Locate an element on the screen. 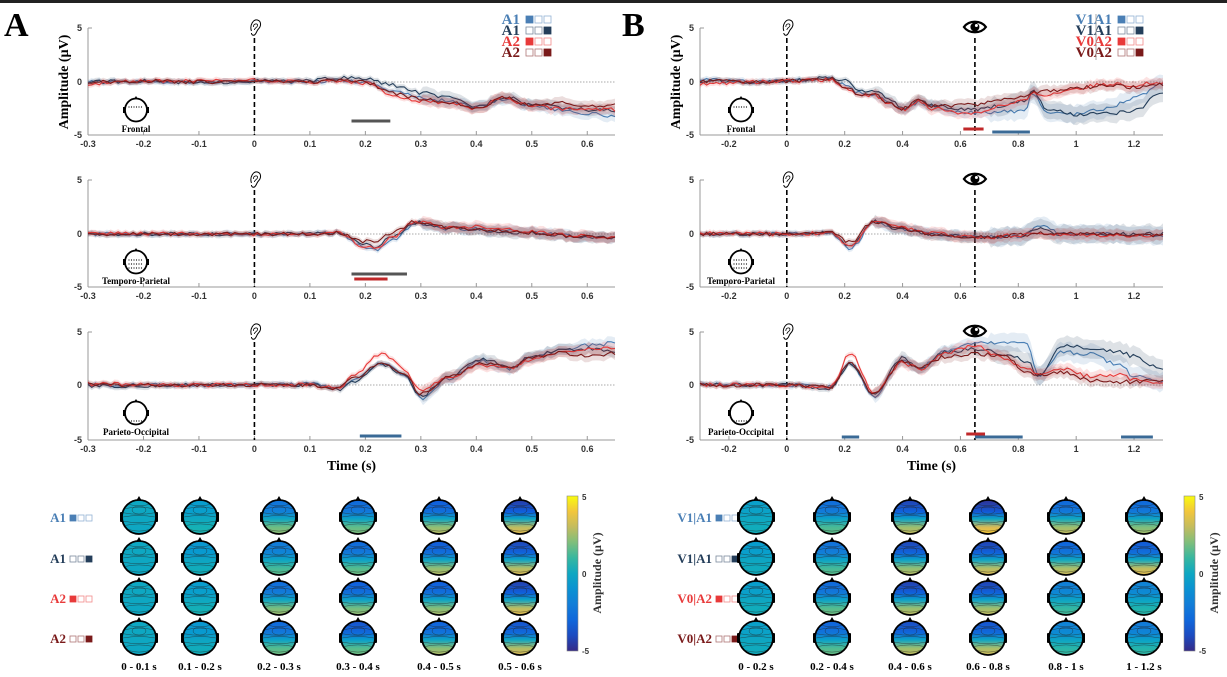 Image resolution: width=1227 pixels, height=677 pixels. head-ear-right is located at coordinates (147, 413).